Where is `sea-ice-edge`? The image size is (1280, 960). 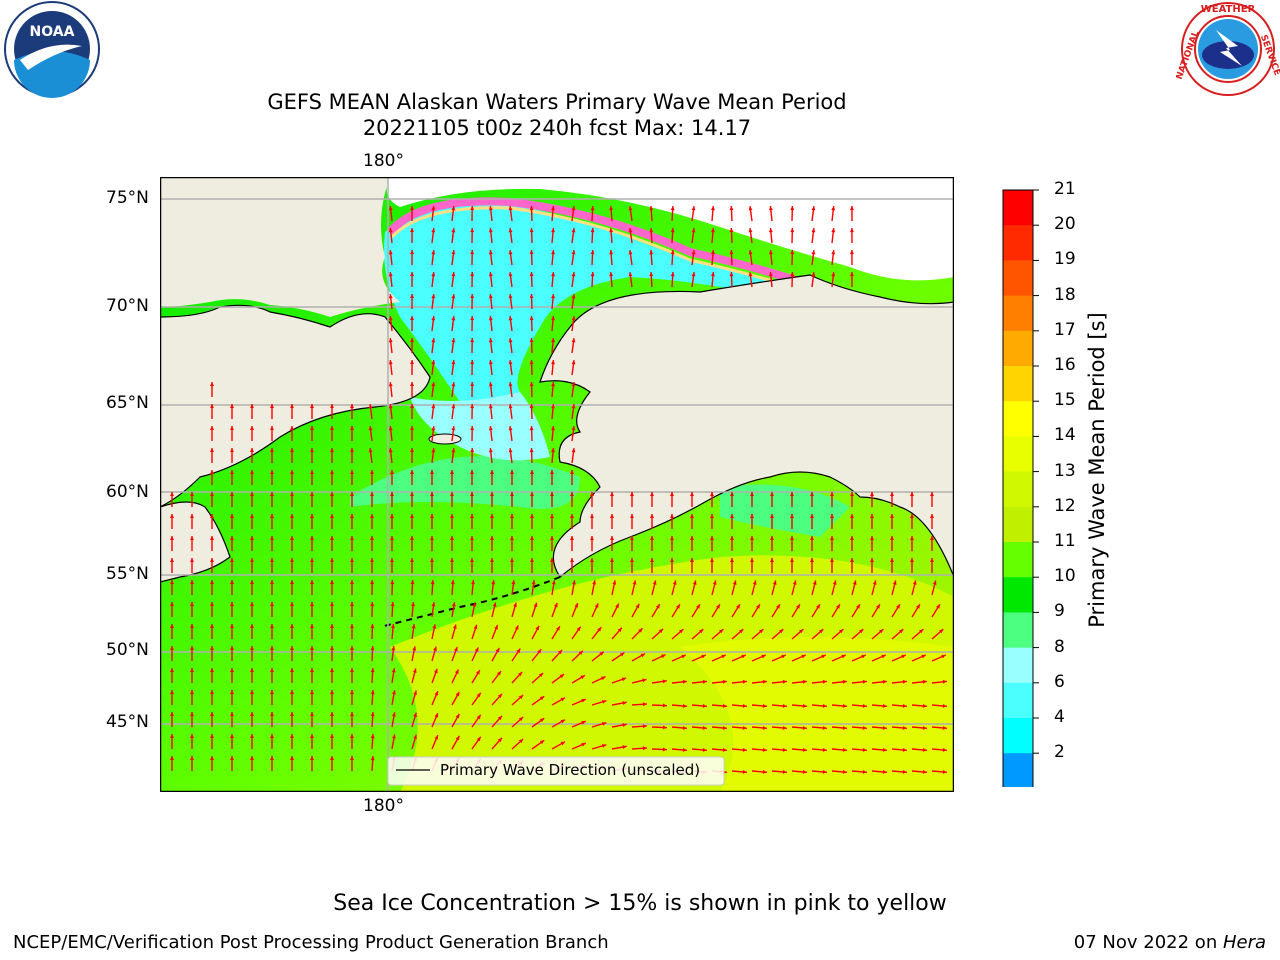
sea-ice-edge is located at coordinates (624, 251).